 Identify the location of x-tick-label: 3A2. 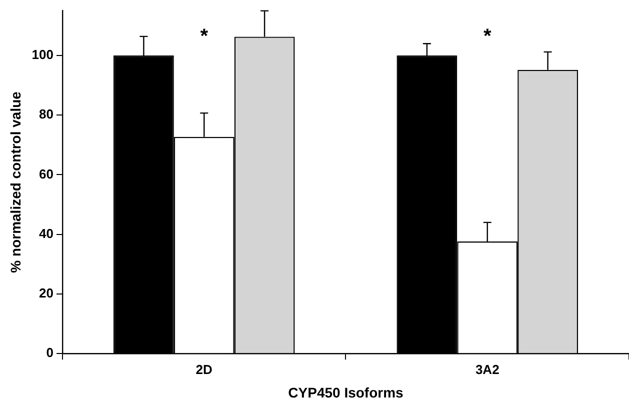
(487, 369).